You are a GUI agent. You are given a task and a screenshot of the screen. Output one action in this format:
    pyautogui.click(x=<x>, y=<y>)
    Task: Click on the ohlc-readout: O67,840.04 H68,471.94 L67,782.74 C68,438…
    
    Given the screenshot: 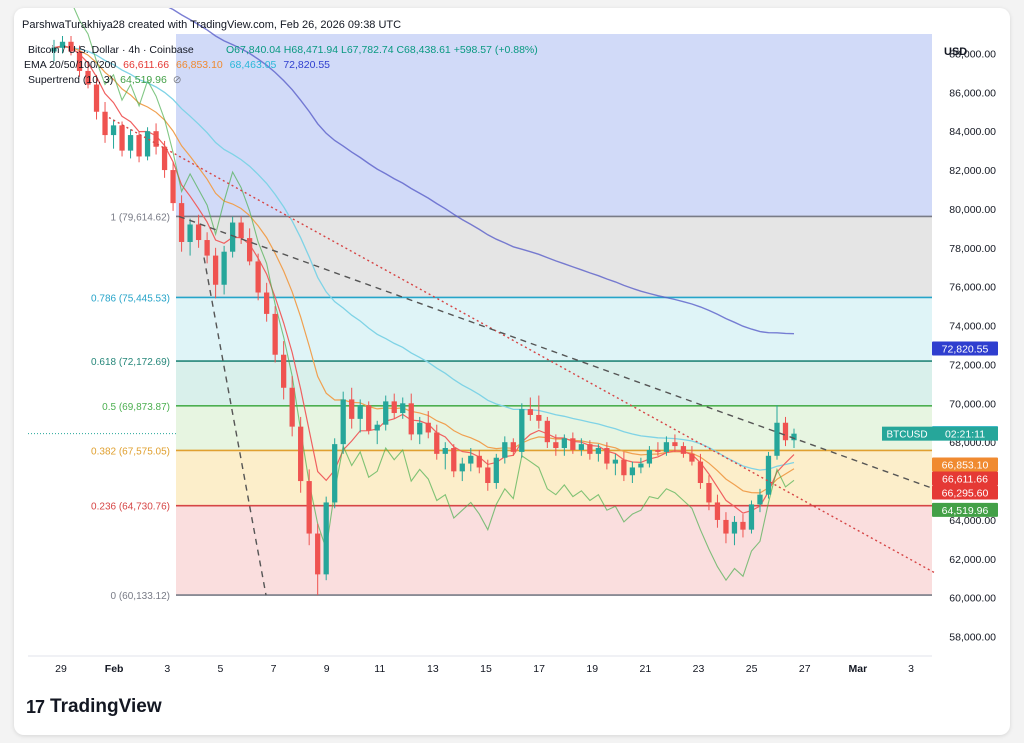 What is the action you would take?
    pyautogui.click(x=382, y=50)
    